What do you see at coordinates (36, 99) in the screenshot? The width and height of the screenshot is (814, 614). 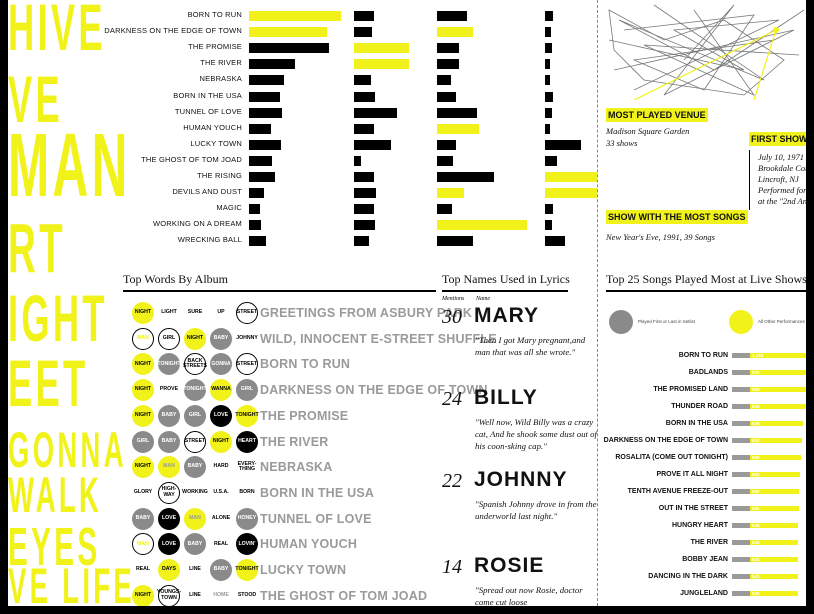 I see `lyric-word: VE` at bounding box center [36, 99].